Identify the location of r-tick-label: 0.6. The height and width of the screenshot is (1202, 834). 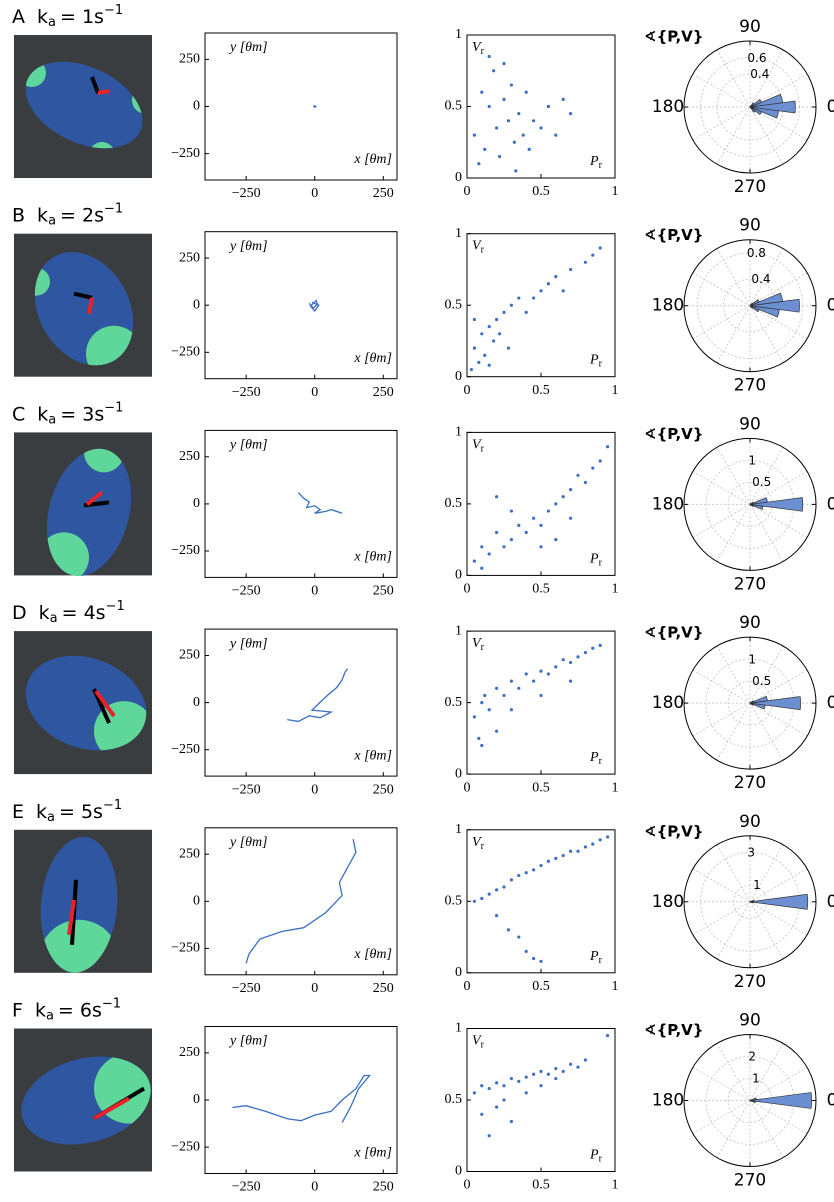
(756, 58).